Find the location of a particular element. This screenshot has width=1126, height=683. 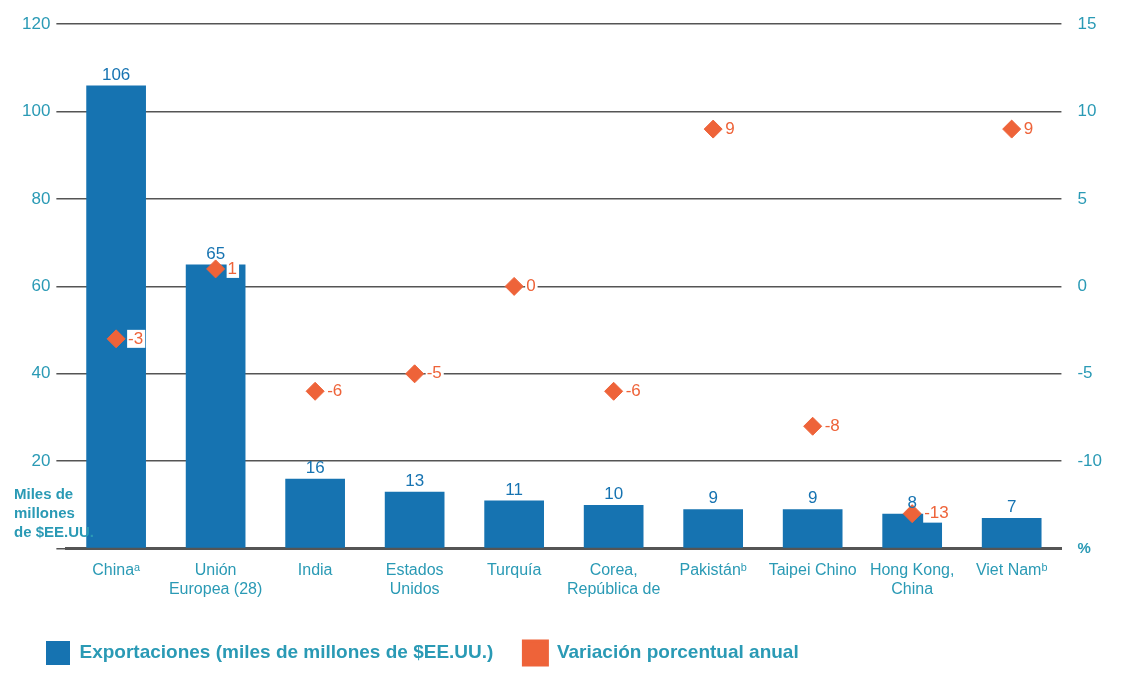

data-label: 106 is located at coordinates (116, 74).